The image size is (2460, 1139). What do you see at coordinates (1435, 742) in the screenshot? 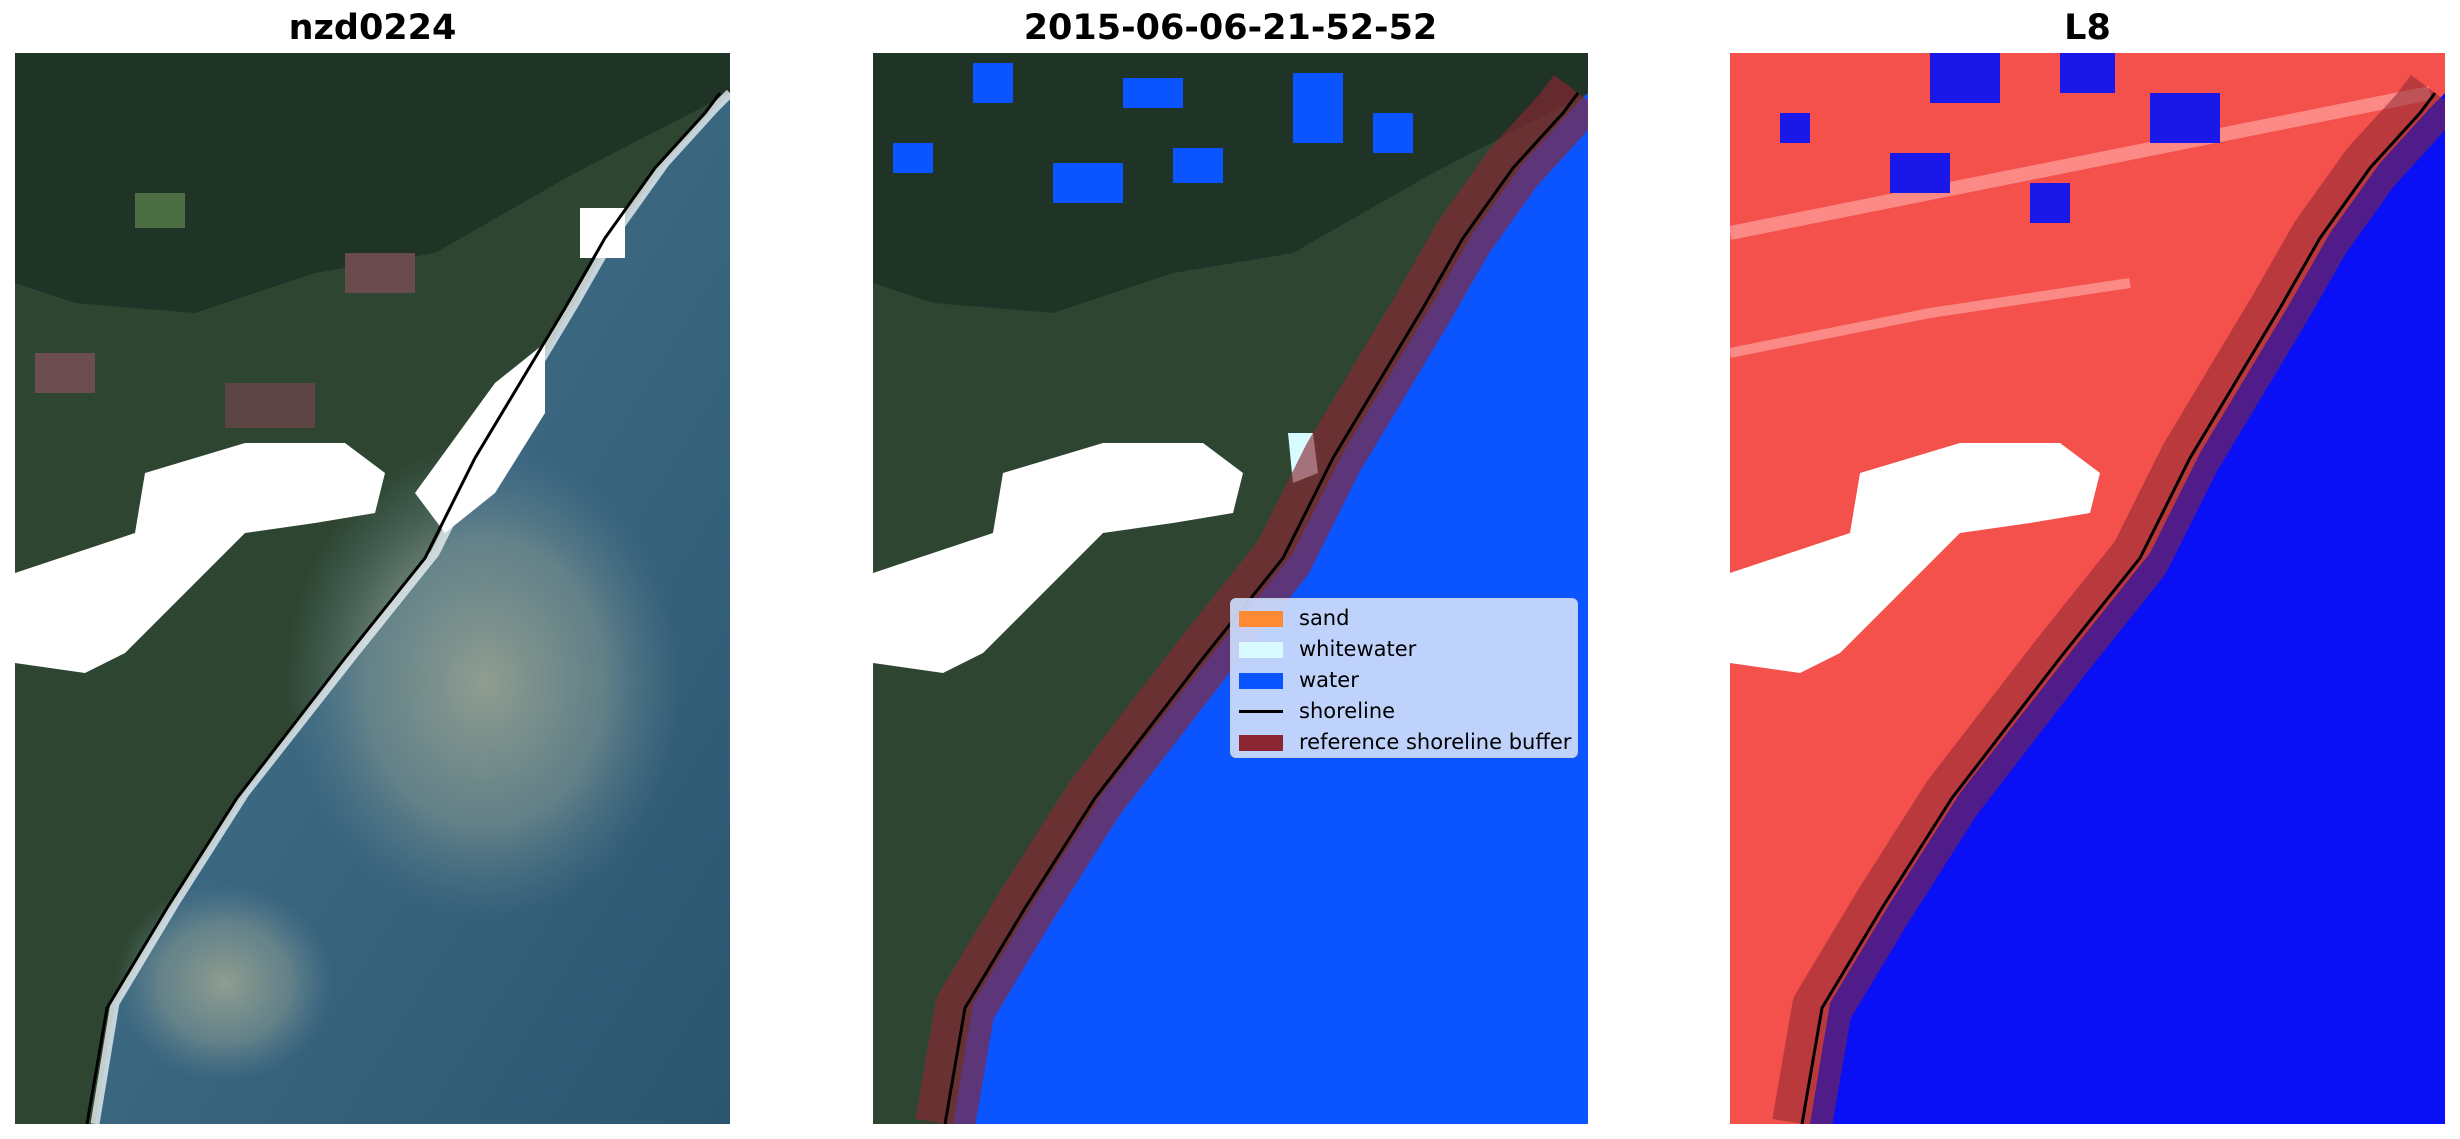
I see `legend-label: reference shoreline buffer` at bounding box center [1435, 742].